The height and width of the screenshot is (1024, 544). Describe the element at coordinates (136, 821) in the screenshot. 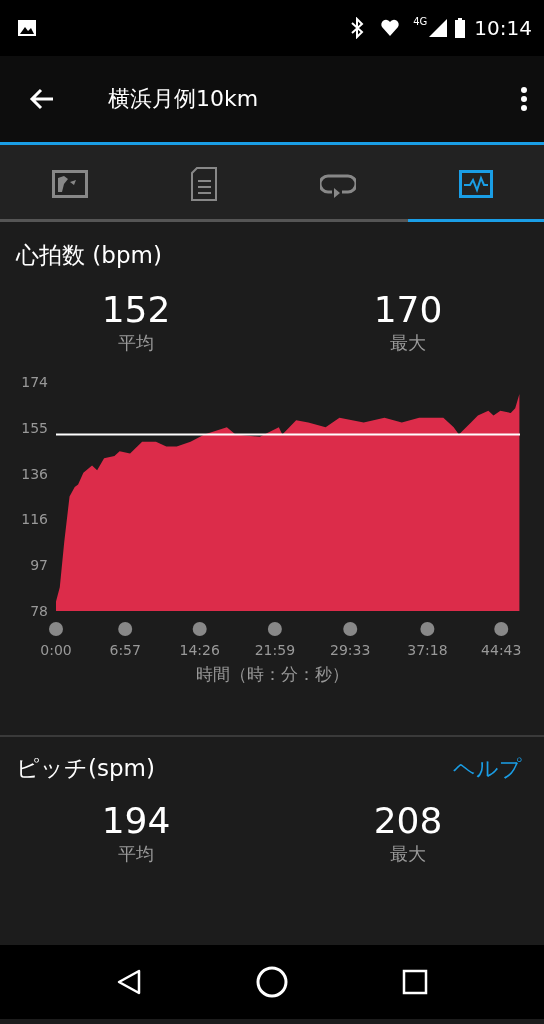

I see `text: 194` at that location.